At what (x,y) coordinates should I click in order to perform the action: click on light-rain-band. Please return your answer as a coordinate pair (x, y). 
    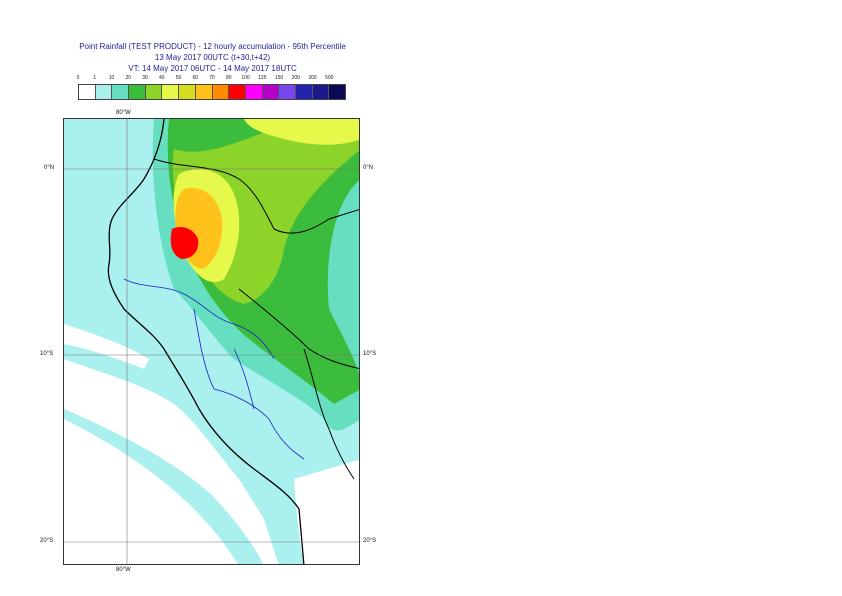
    Looking at the image, I should click on (164, 486).